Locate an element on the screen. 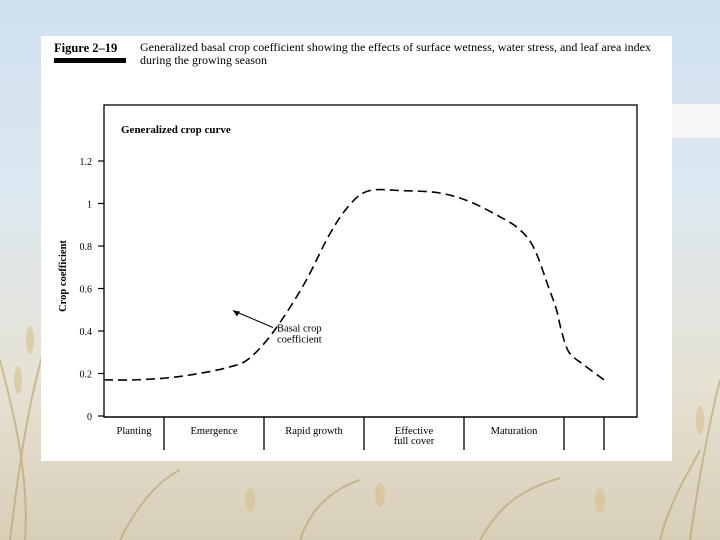 The width and height of the screenshot is (720, 540). y-axis-ticks: 0 0.2 0.4 0.6 0.8 1 1.2 is located at coordinates (92, 290).